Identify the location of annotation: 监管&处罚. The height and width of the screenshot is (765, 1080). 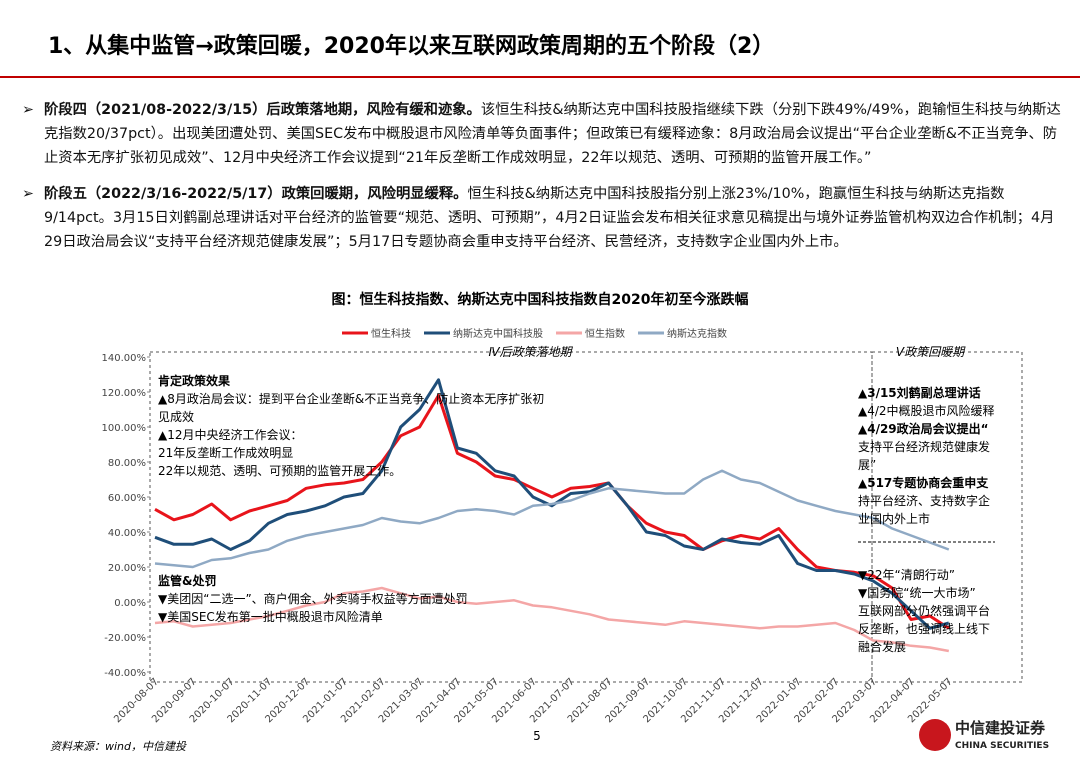
(187, 580).